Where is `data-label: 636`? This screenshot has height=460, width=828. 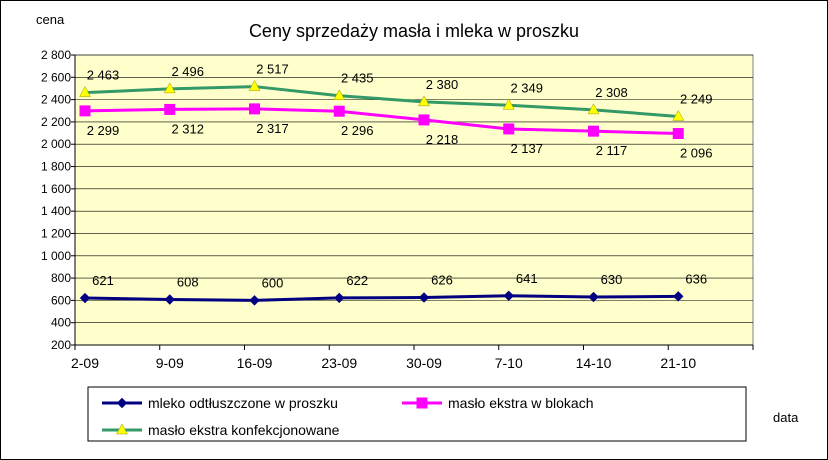 data-label: 636 is located at coordinates (696, 278).